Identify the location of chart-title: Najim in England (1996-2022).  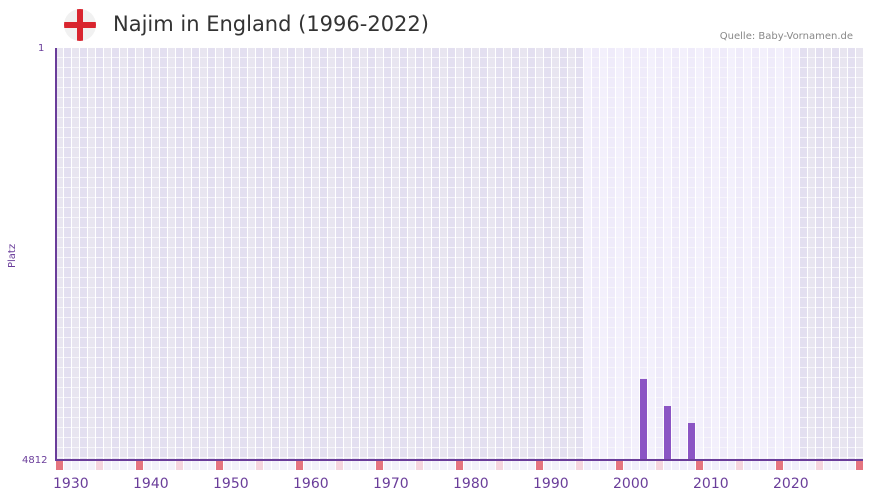
(271, 24).